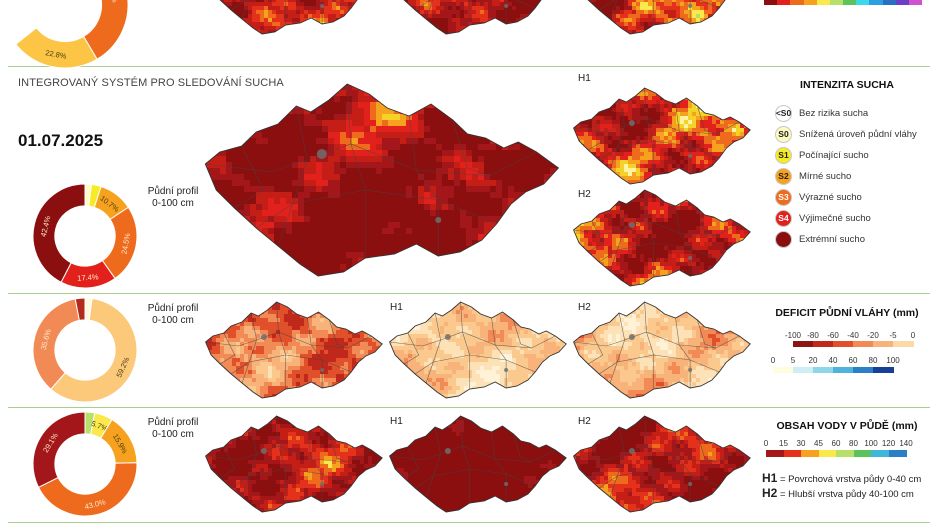 The width and height of the screenshot is (936, 526). I want to click on top-legend-scale, so click(843, 2).